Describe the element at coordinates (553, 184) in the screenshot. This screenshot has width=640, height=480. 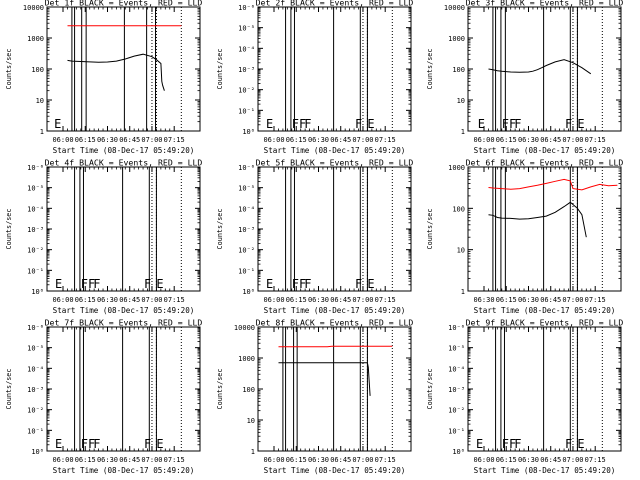
I see `lld-series-line` at that location.